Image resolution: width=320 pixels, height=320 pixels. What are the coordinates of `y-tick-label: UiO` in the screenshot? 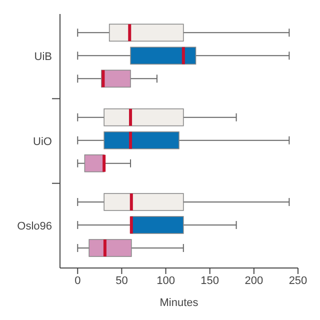 It's located at (42, 142).